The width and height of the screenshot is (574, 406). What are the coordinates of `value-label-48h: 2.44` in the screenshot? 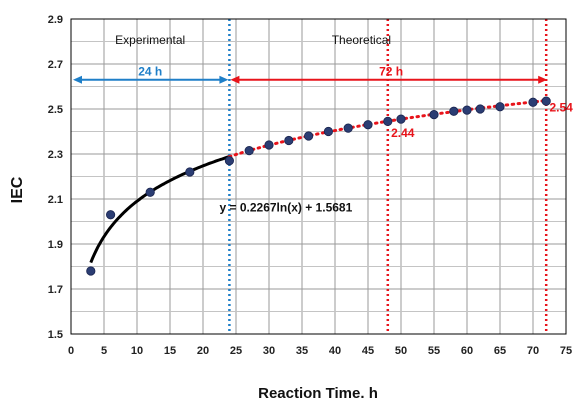 It's located at (403, 133).